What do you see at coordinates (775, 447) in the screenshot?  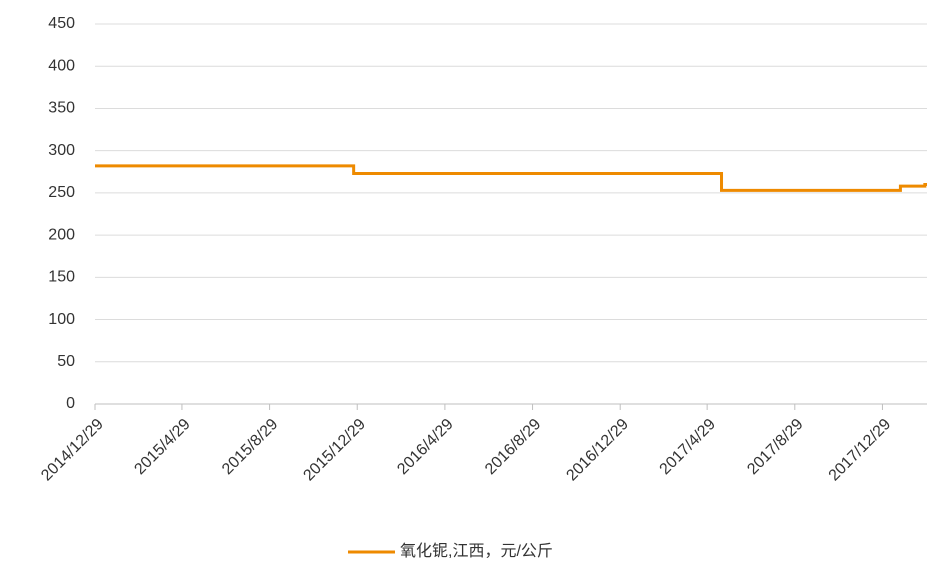 I see `x-tick-label: 2017/8/29` at bounding box center [775, 447].